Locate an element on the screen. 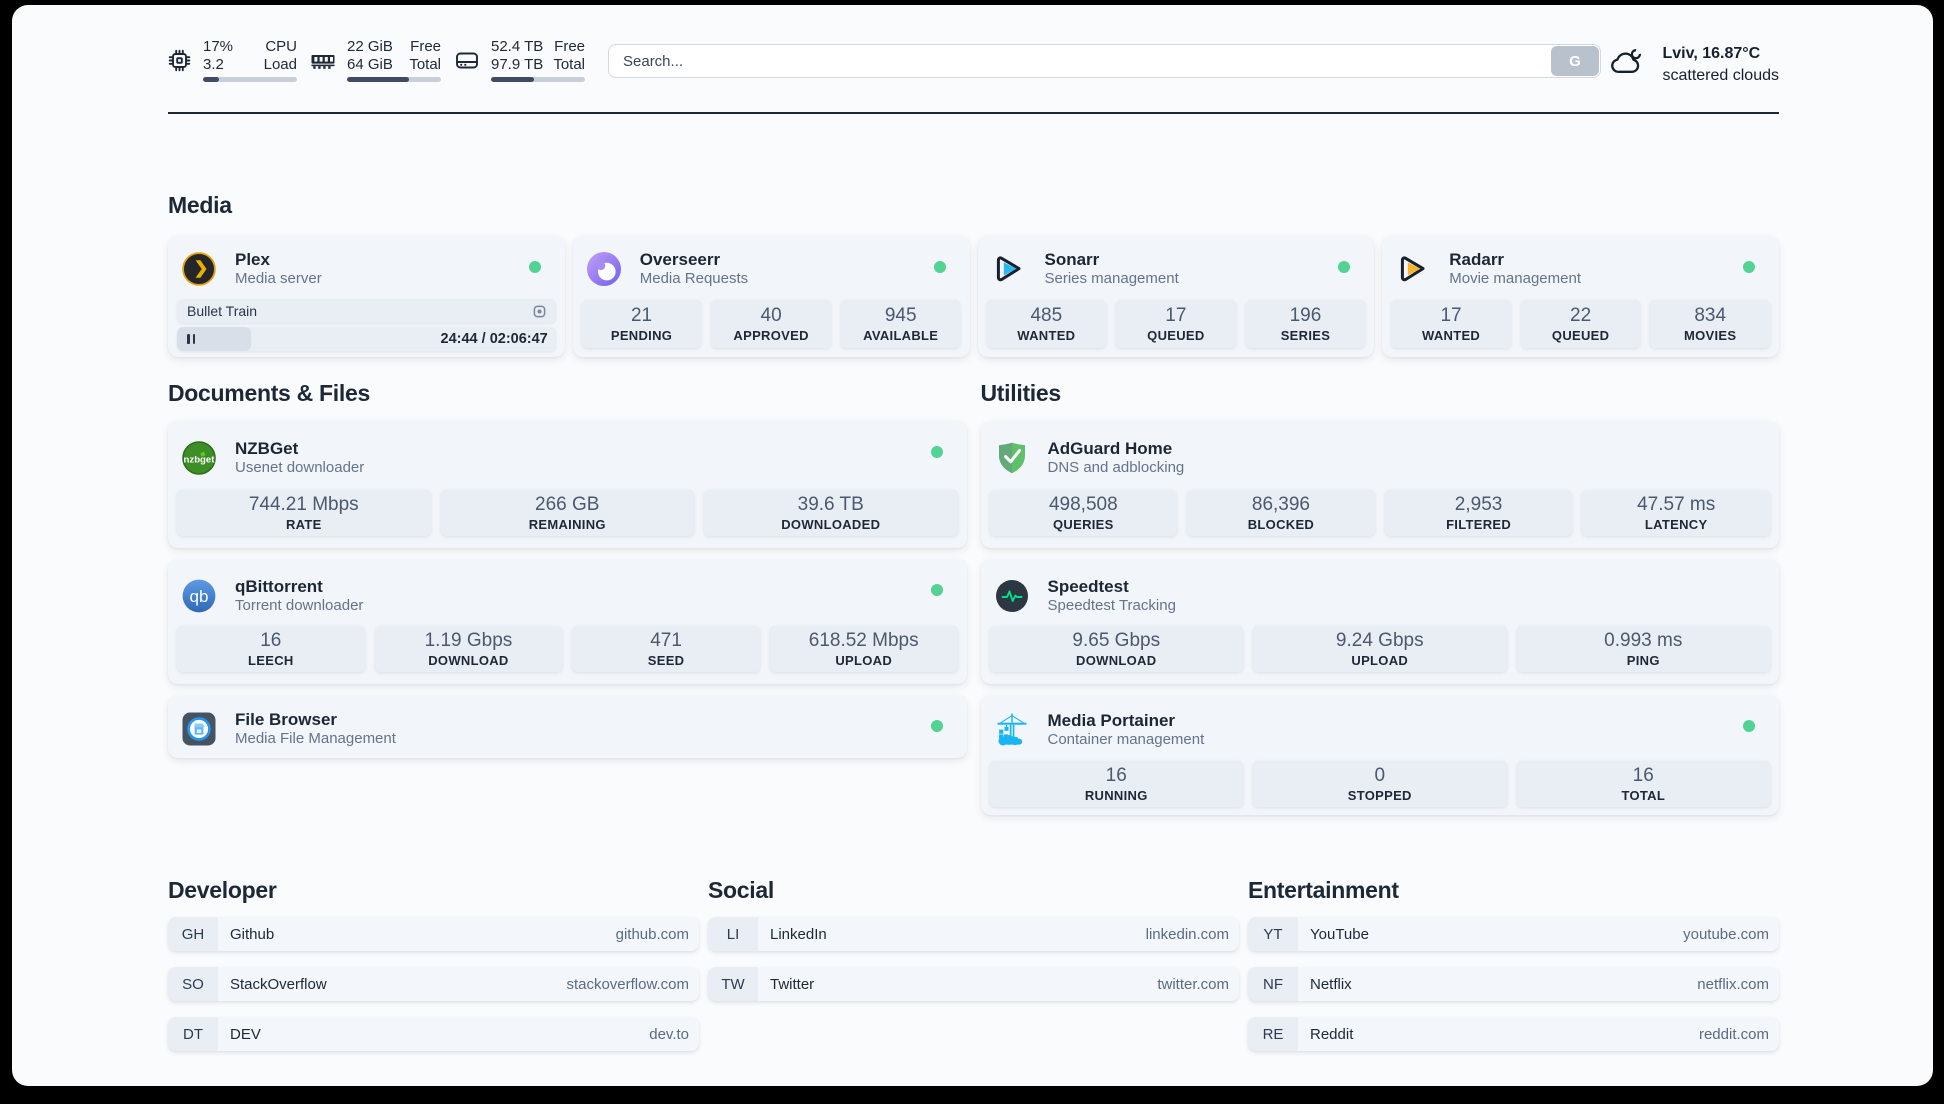 Image resolution: width=1944 pixels, height=1104 pixels. overseerr-icon is located at coordinates (603, 268).